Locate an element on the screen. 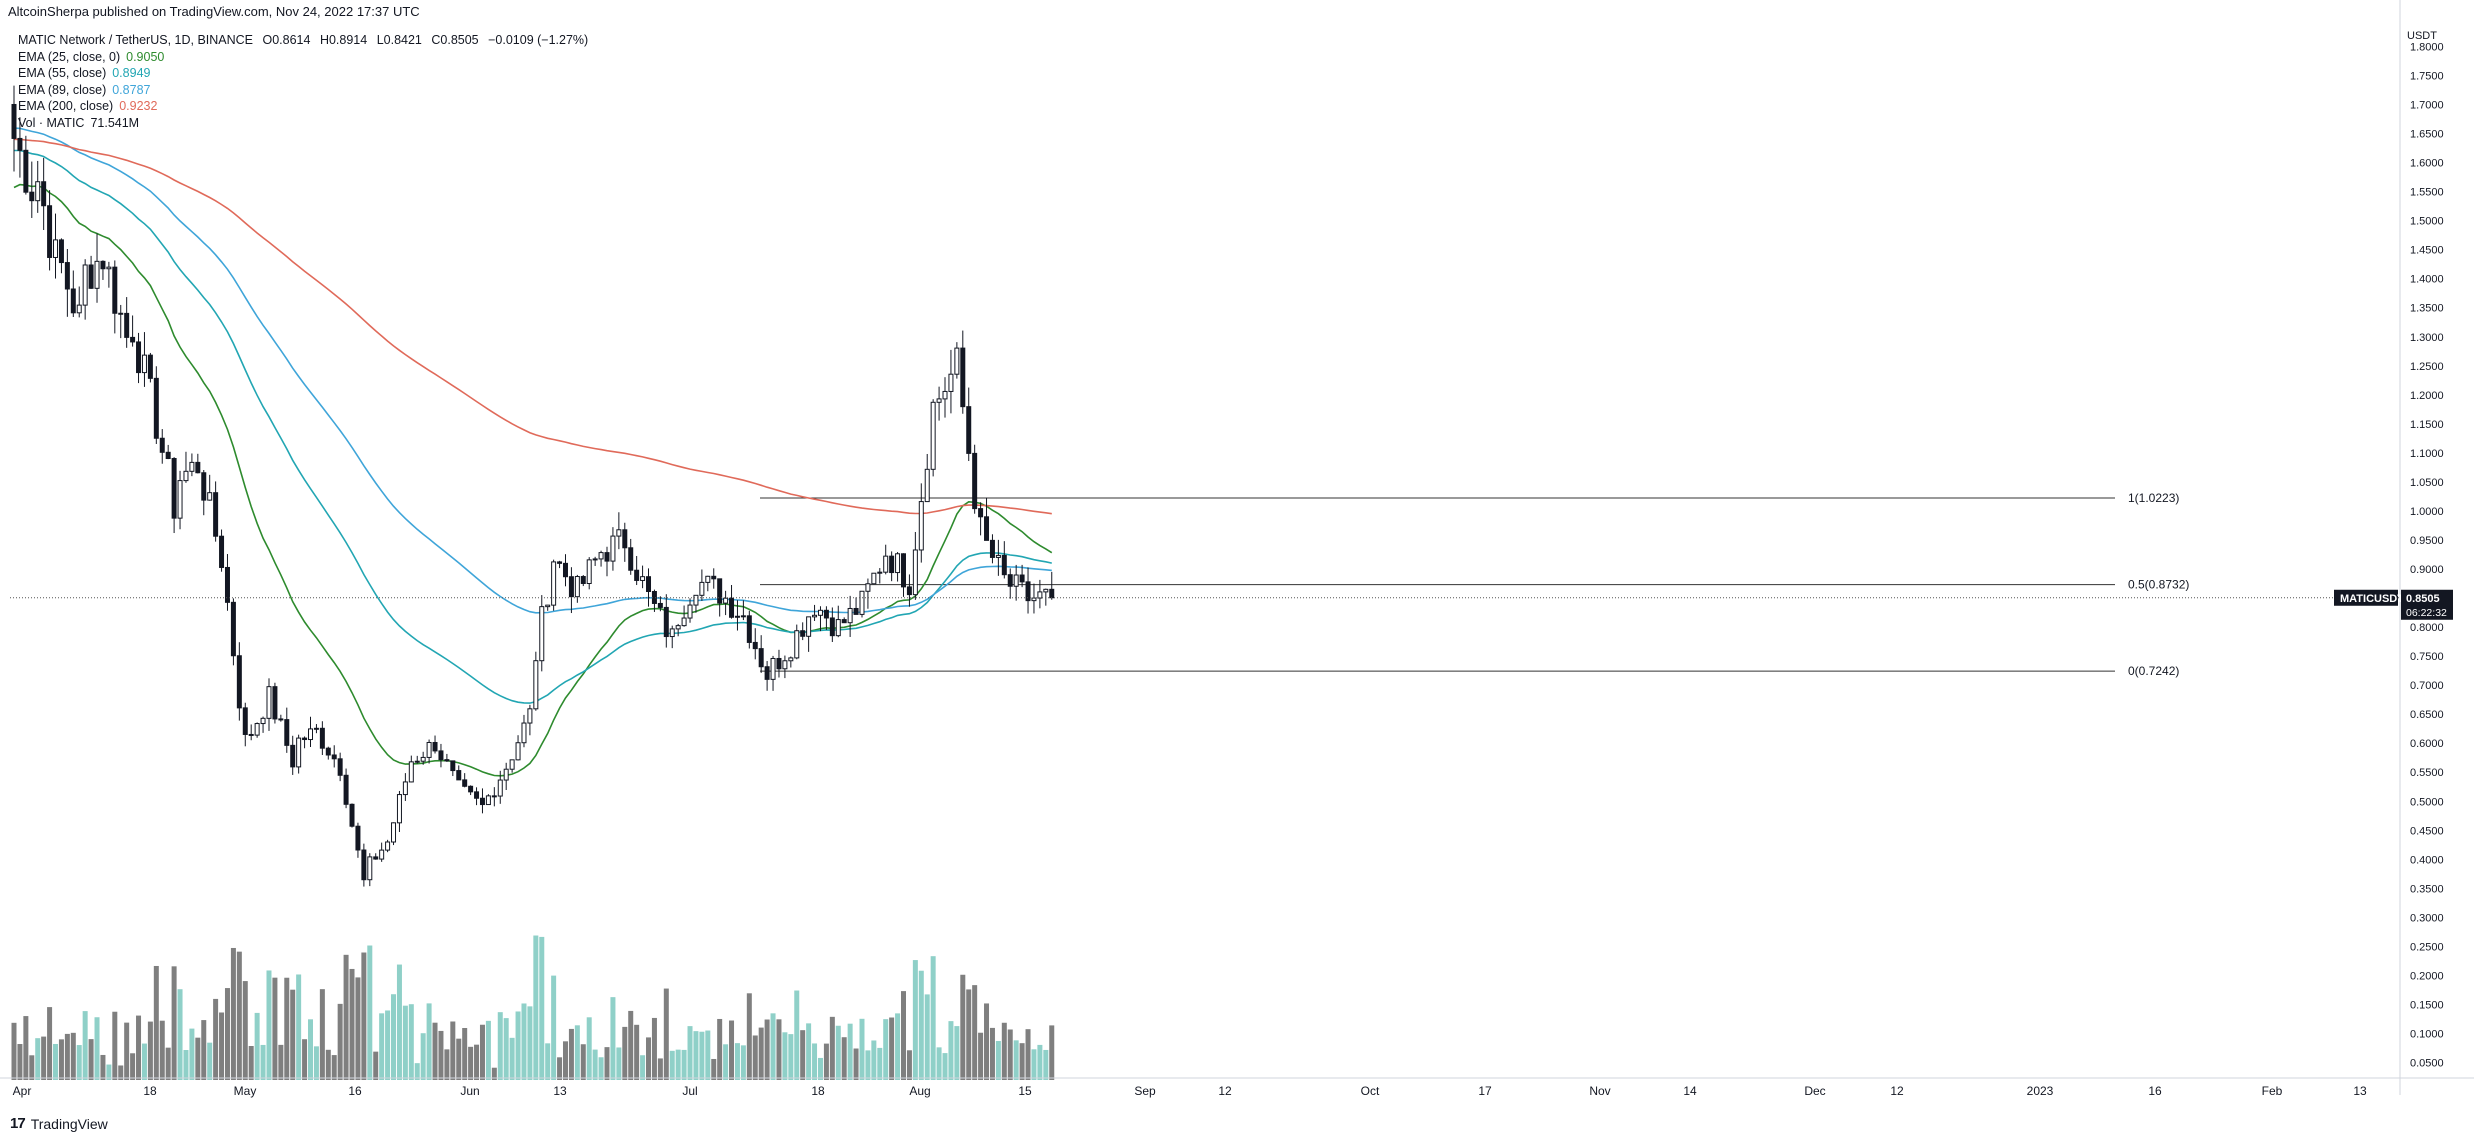 The height and width of the screenshot is (1140, 2474). indicator-volume: Vol · MATIC 71.541M is located at coordinates (79, 122).